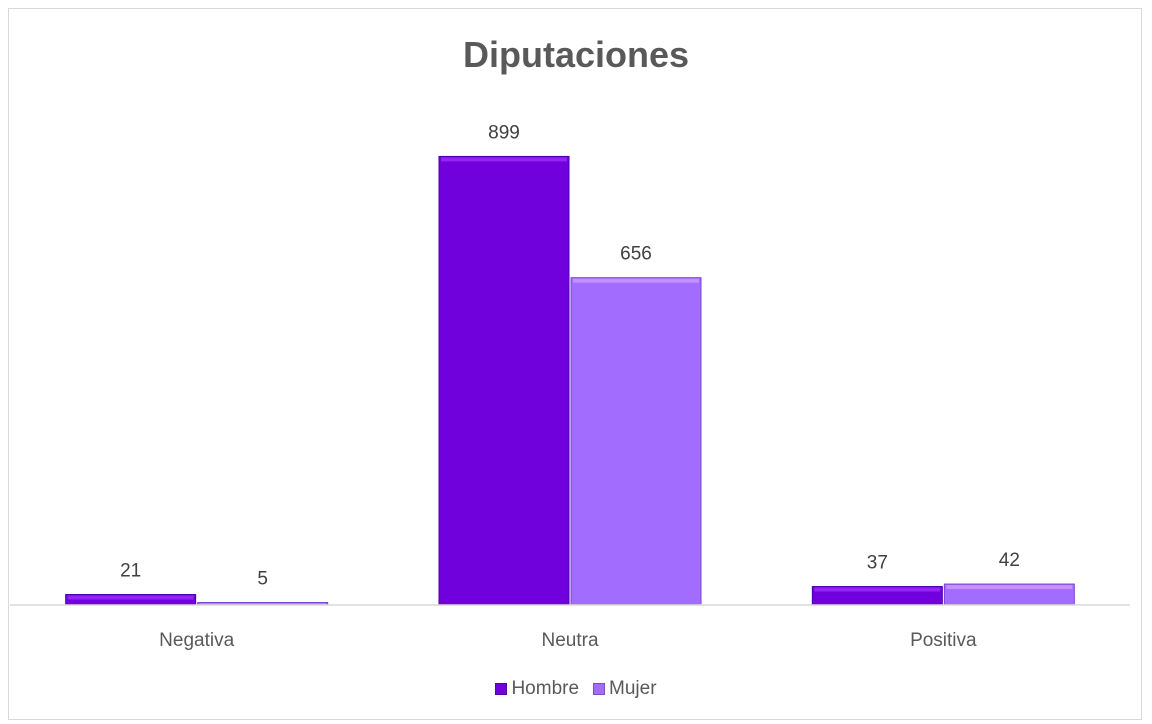 This screenshot has width=1152, height=724. What do you see at coordinates (501, 689) in the screenshot?
I see `legend-swatch-hombre` at bounding box center [501, 689].